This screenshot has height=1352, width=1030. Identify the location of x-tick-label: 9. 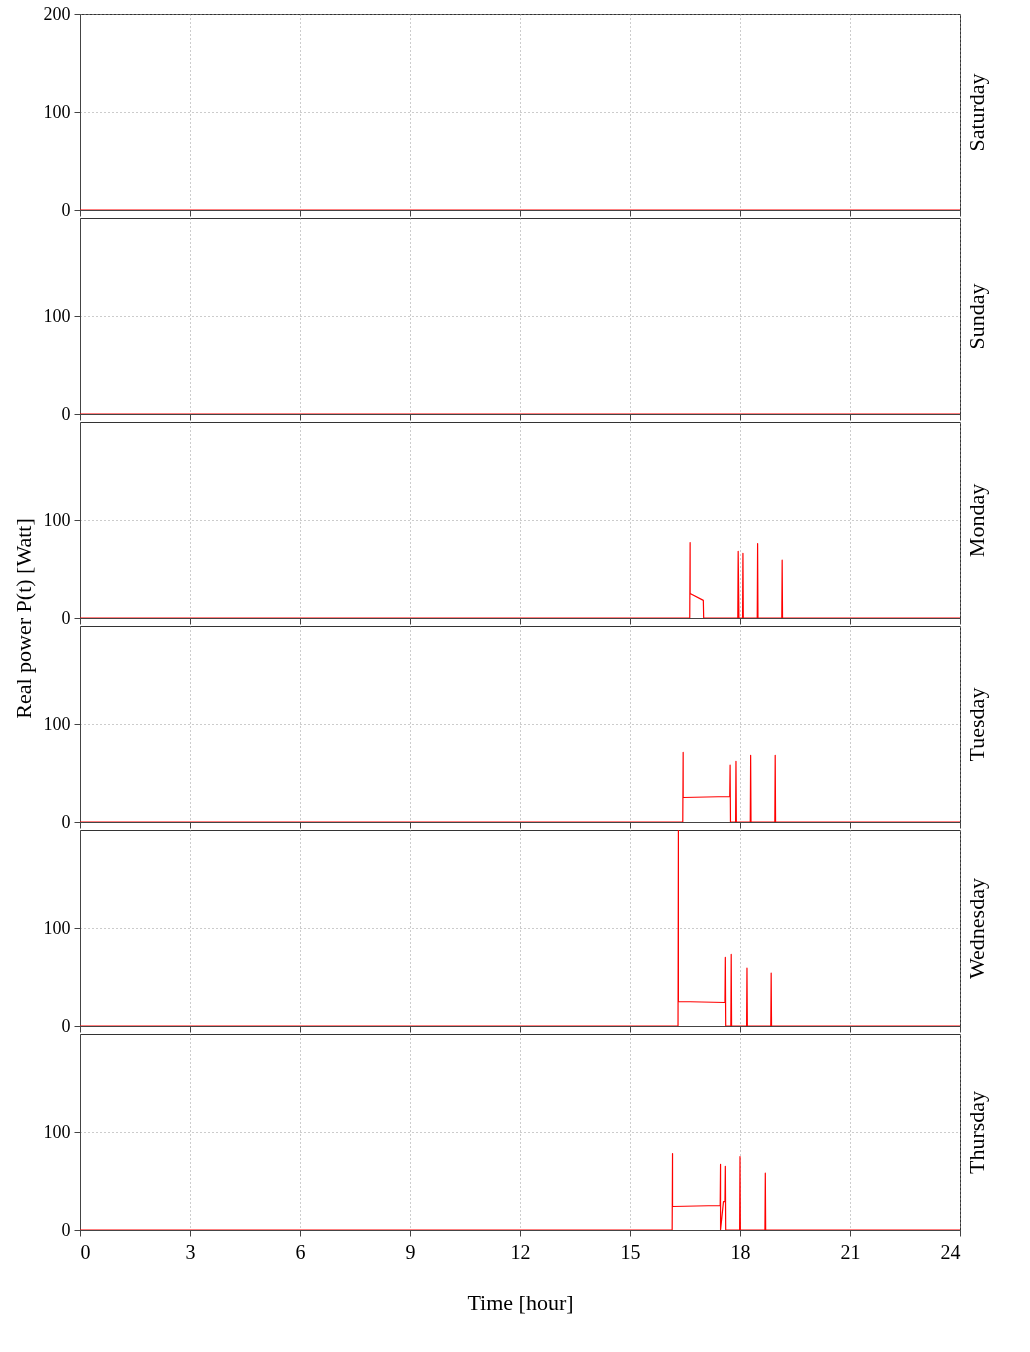
(410, 1251).